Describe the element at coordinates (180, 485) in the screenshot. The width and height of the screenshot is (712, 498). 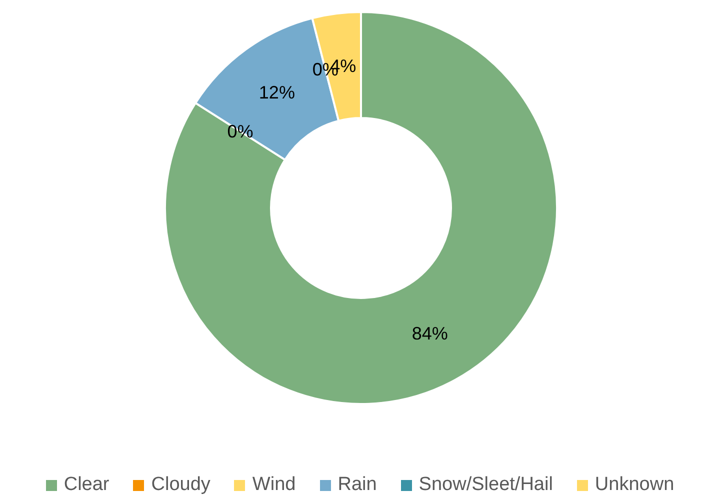
I see `legend-label: Cloudy` at that location.